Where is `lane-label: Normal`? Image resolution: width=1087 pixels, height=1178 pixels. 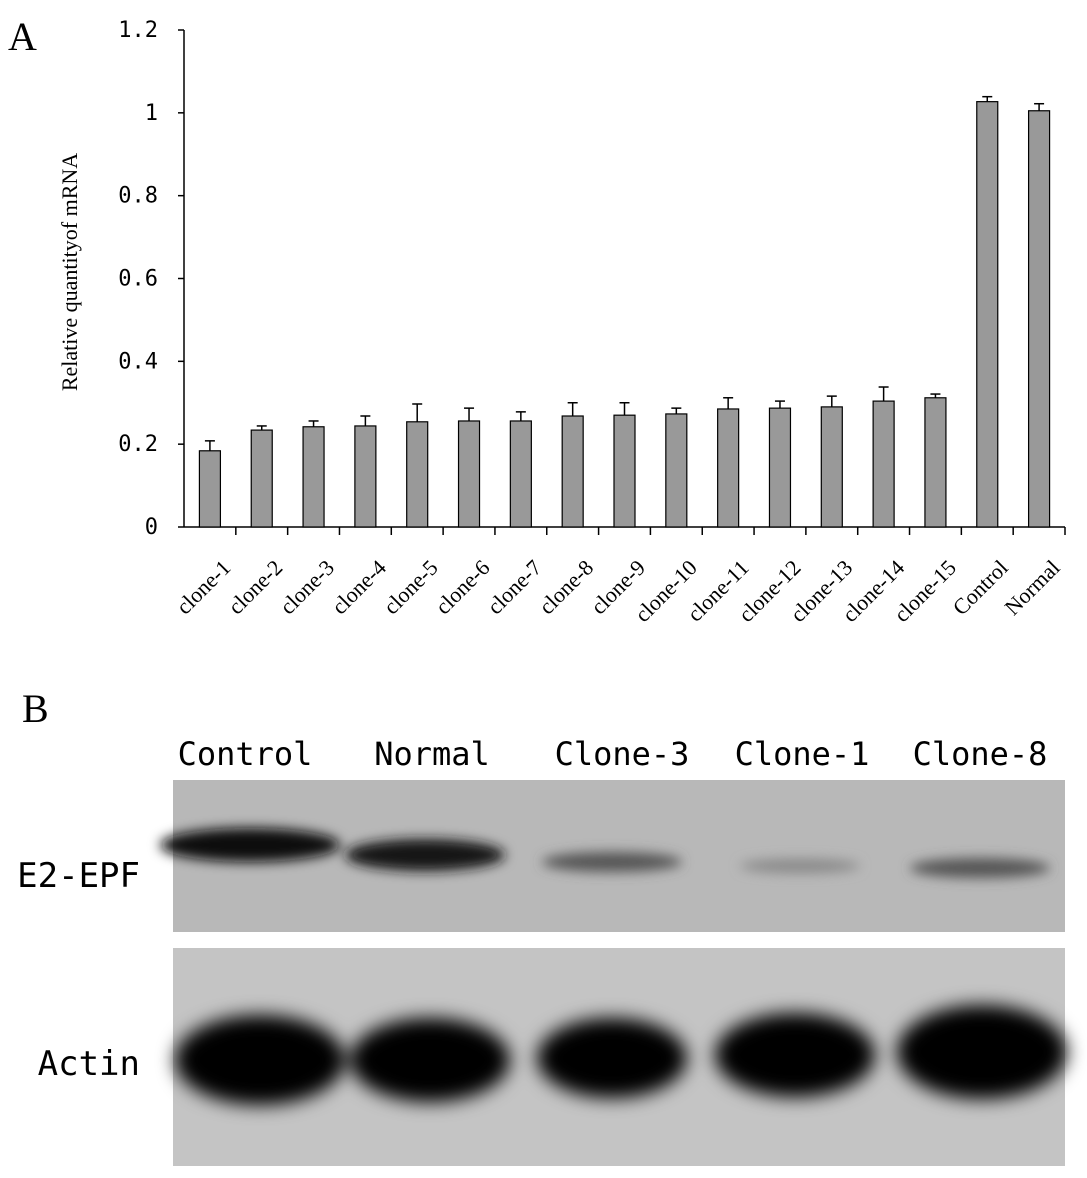
lane-label: Normal is located at coordinates (432, 754).